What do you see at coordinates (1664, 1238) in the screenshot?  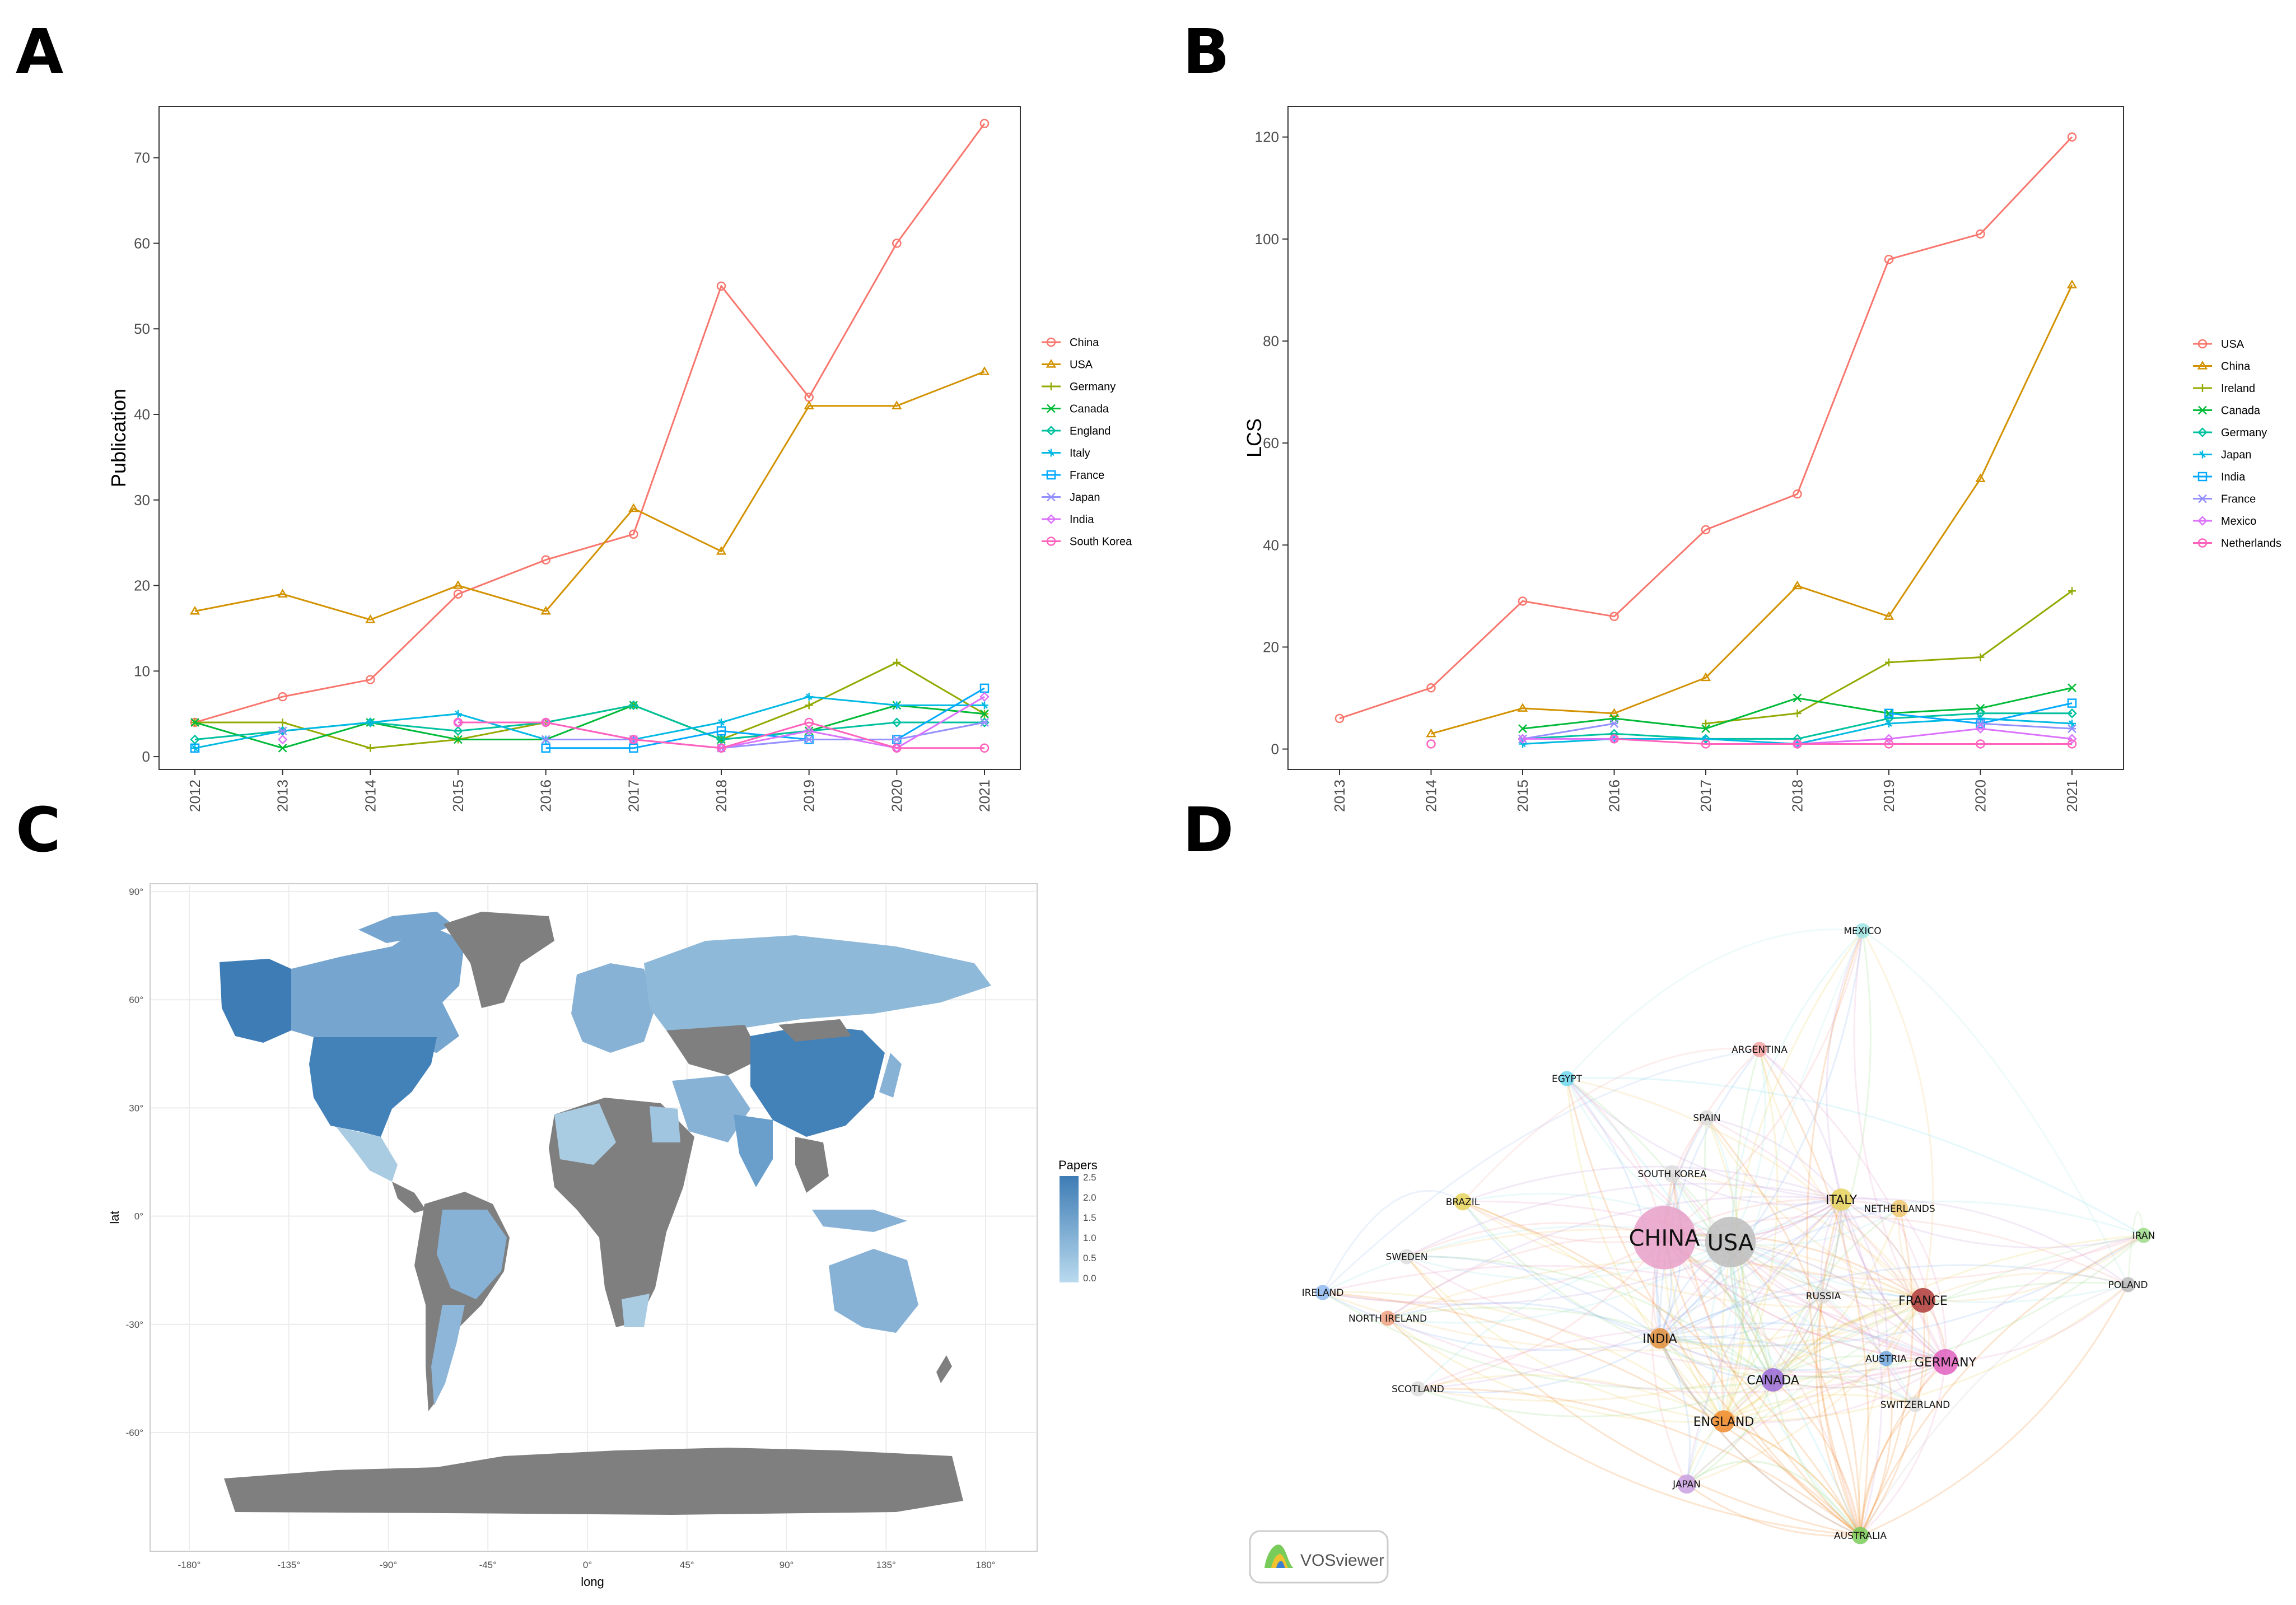 I see `node-china: CHINA` at bounding box center [1664, 1238].